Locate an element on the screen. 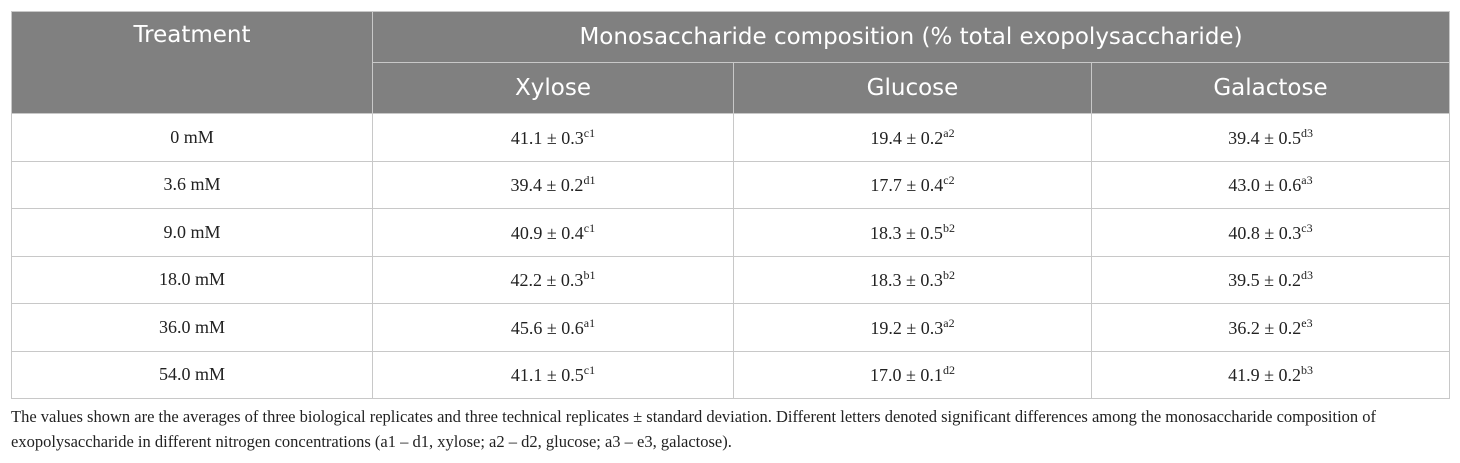 This screenshot has width=1460, height=463. value-cell: 18.3 ± 0.3b2 is located at coordinates (912, 279).